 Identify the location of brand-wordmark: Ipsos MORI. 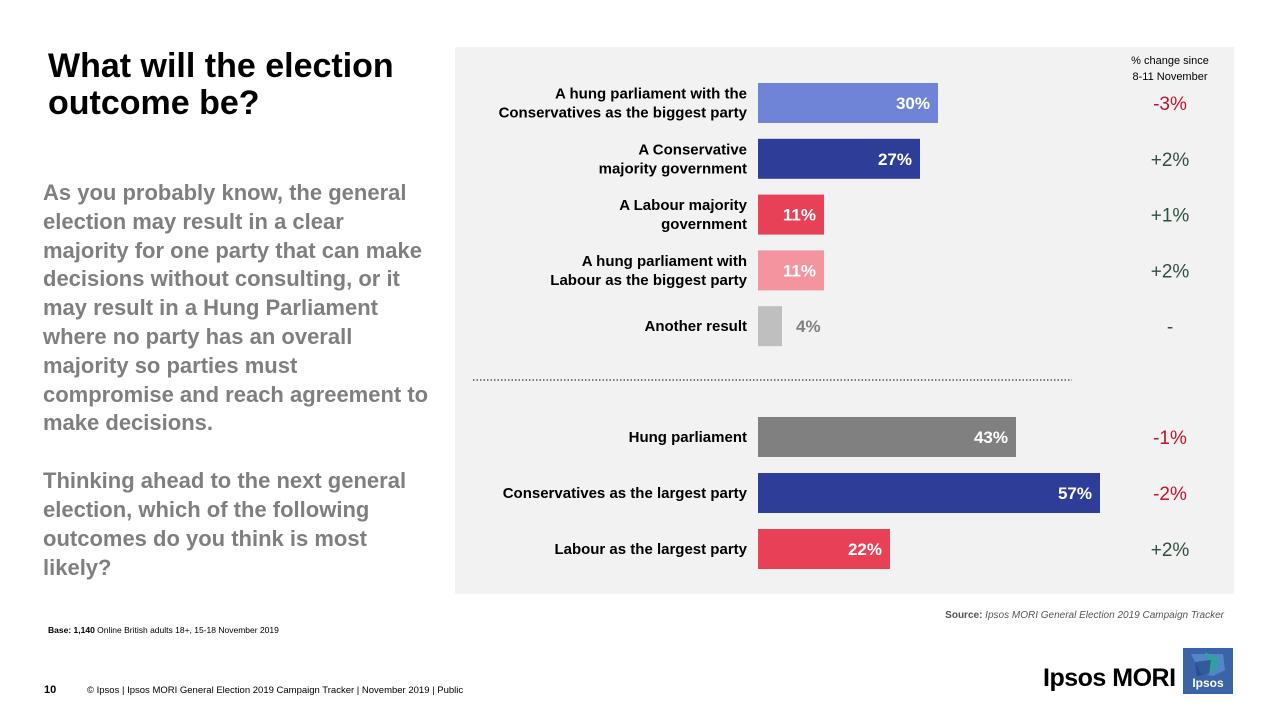
(1109, 678).